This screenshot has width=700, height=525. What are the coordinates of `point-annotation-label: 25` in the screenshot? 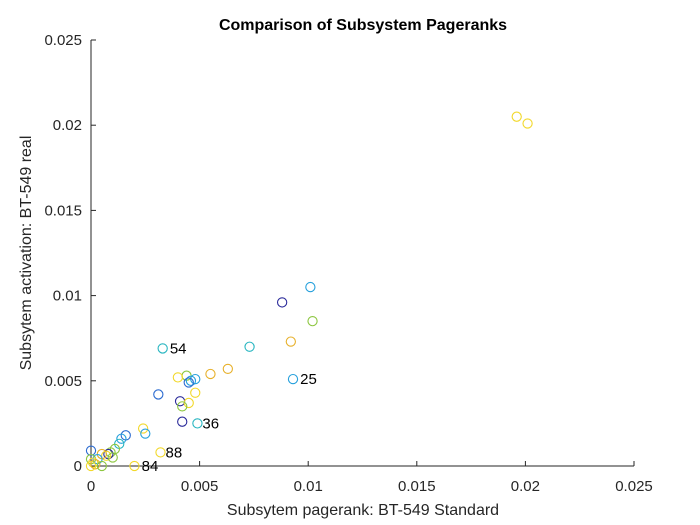 It's located at (308, 379).